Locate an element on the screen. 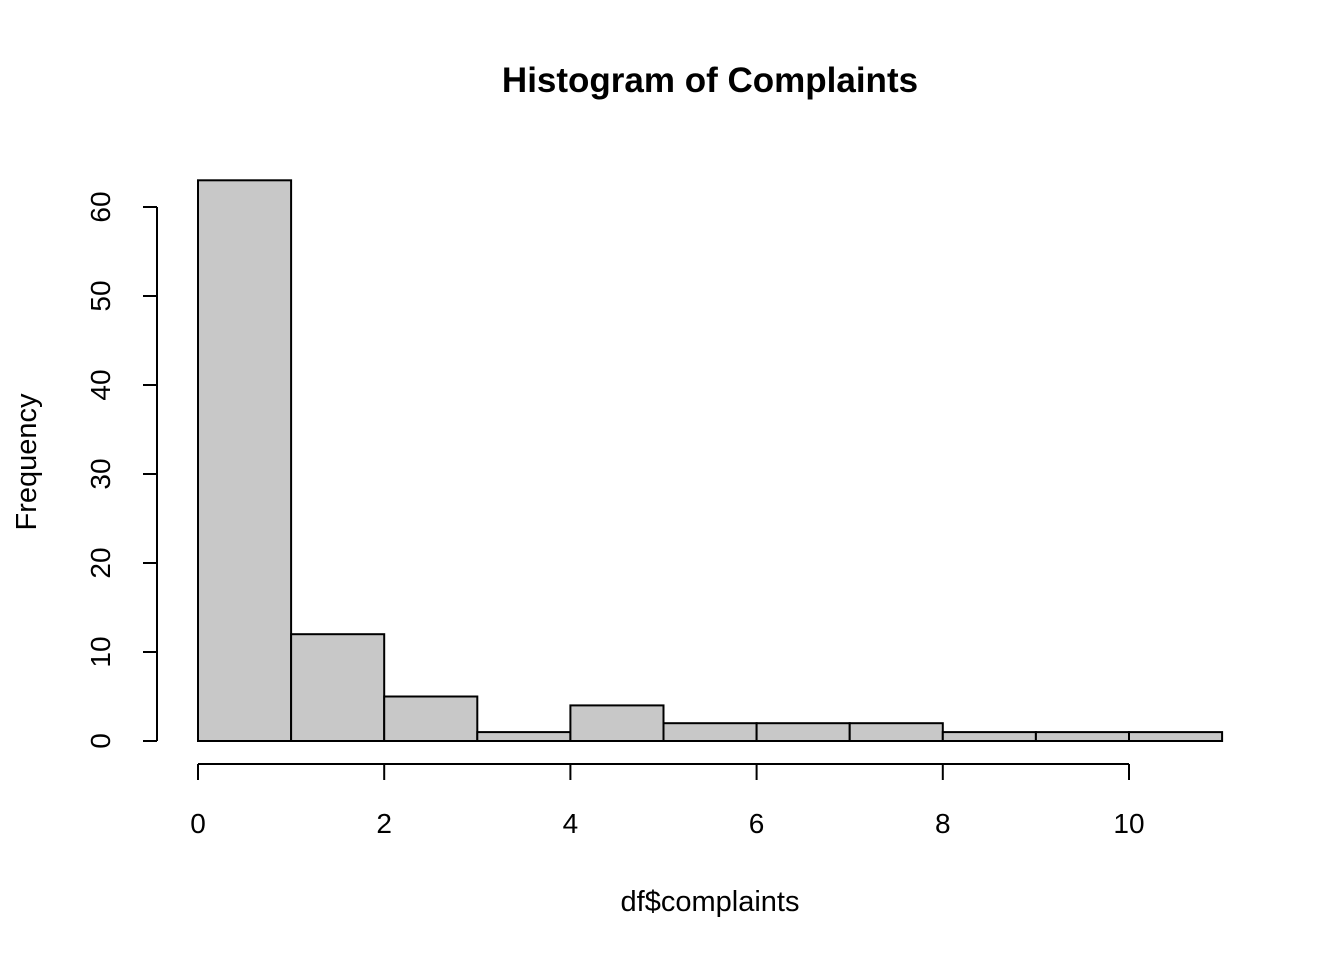  x-tick-label-2: 4 is located at coordinates (571, 823).